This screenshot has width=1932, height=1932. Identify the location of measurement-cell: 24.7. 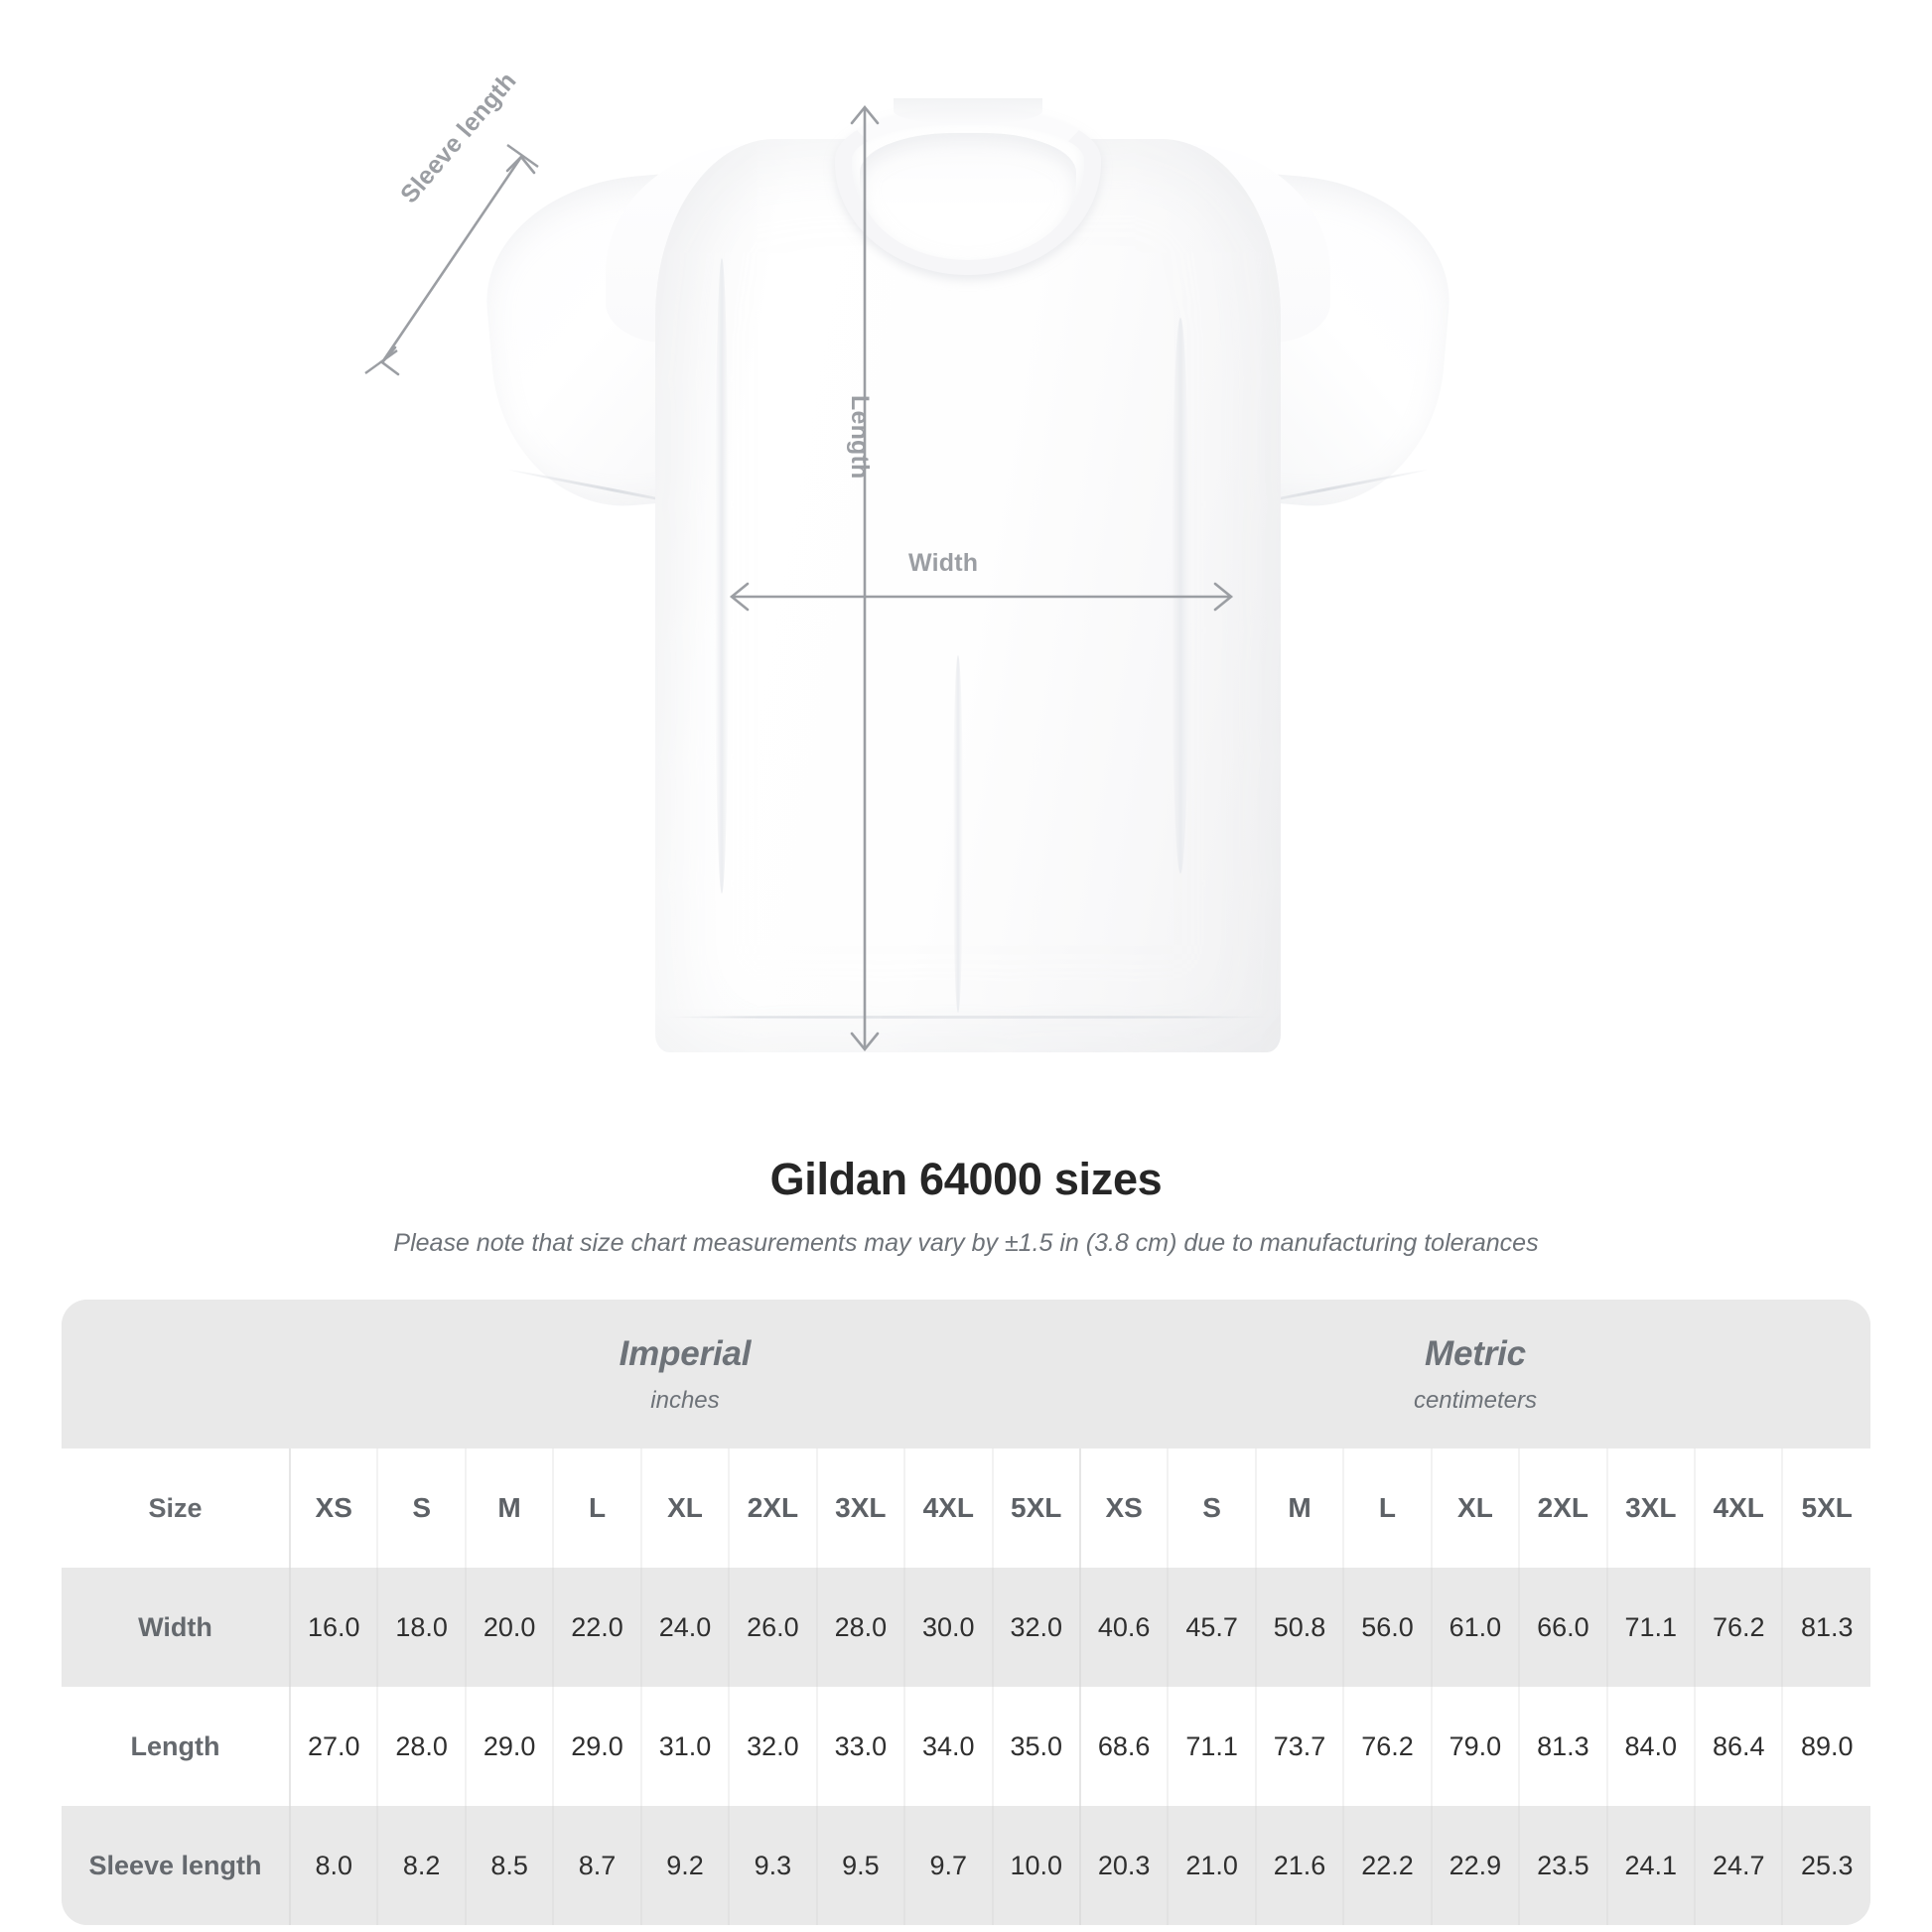
(1738, 1865).